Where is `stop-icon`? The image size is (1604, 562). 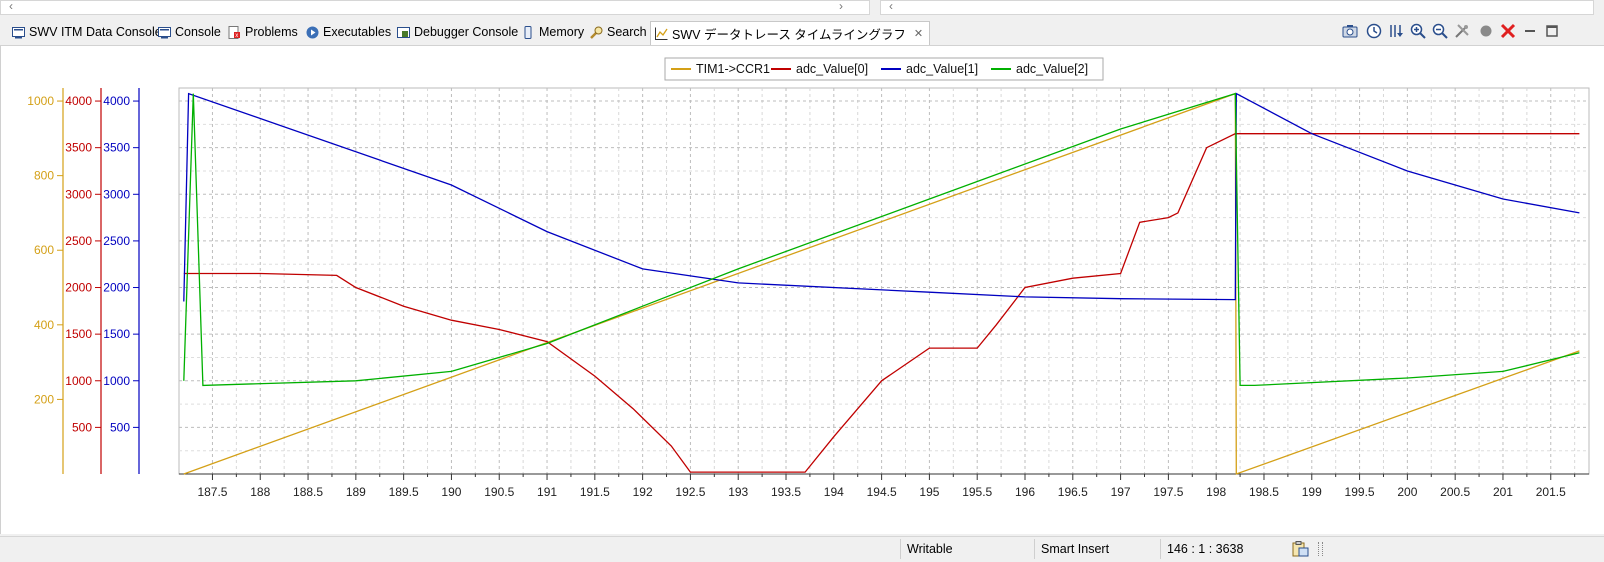 stop-icon is located at coordinates (1508, 31).